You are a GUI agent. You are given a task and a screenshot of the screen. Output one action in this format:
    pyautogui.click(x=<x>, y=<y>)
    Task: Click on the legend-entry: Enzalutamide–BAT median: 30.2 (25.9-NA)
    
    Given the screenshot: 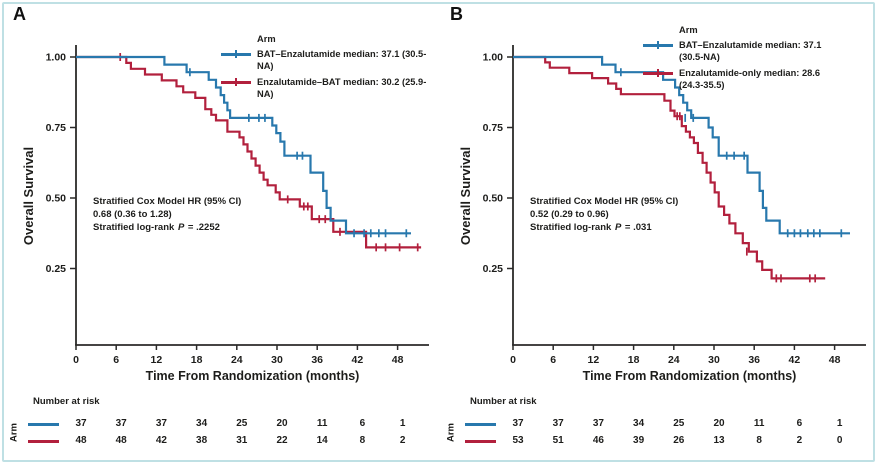 What is the action you would take?
    pyautogui.click(x=330, y=88)
    